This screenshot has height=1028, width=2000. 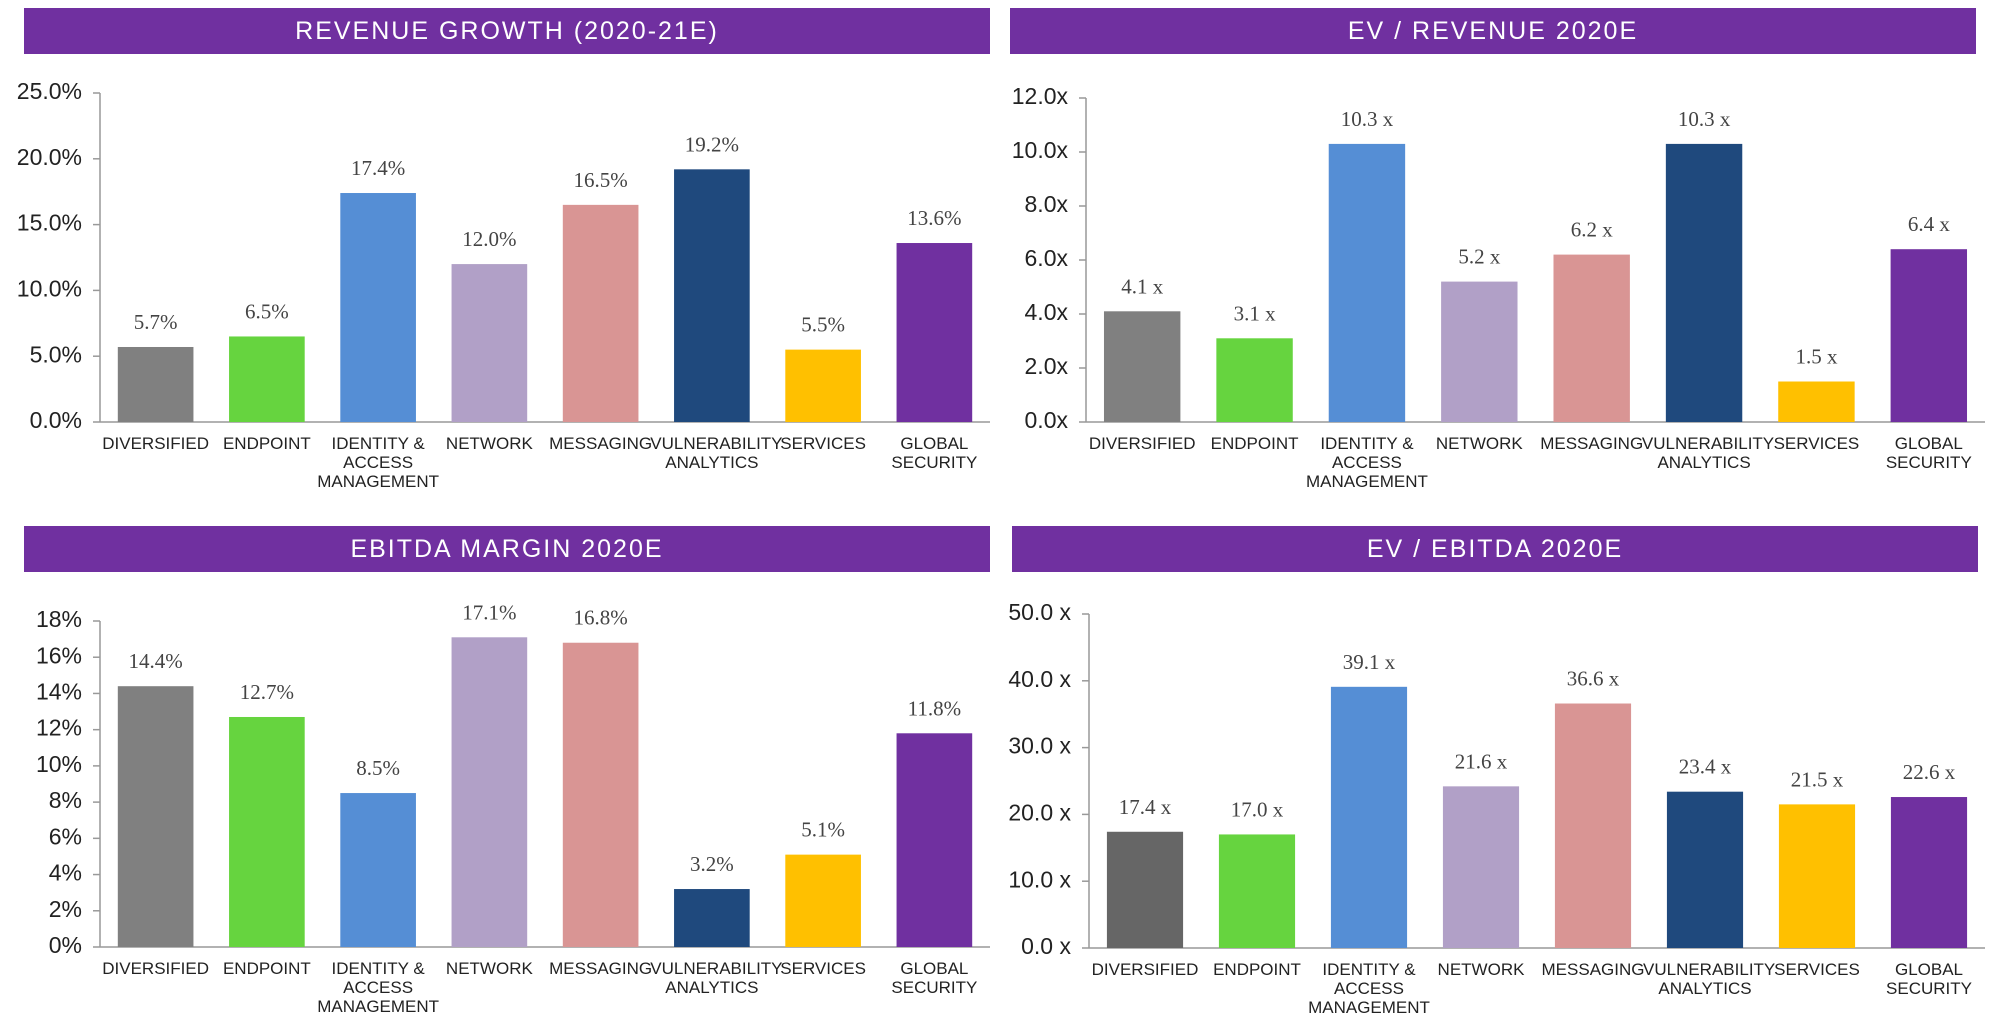 I want to click on value-label: 10.3 x, so click(x=1704, y=119).